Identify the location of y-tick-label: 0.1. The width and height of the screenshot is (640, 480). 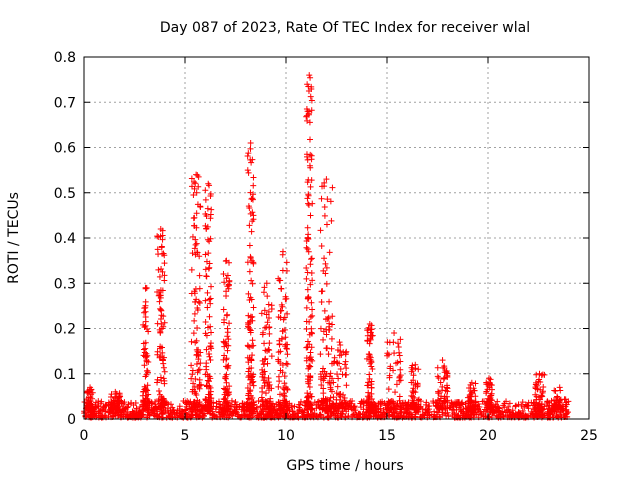
(65, 375).